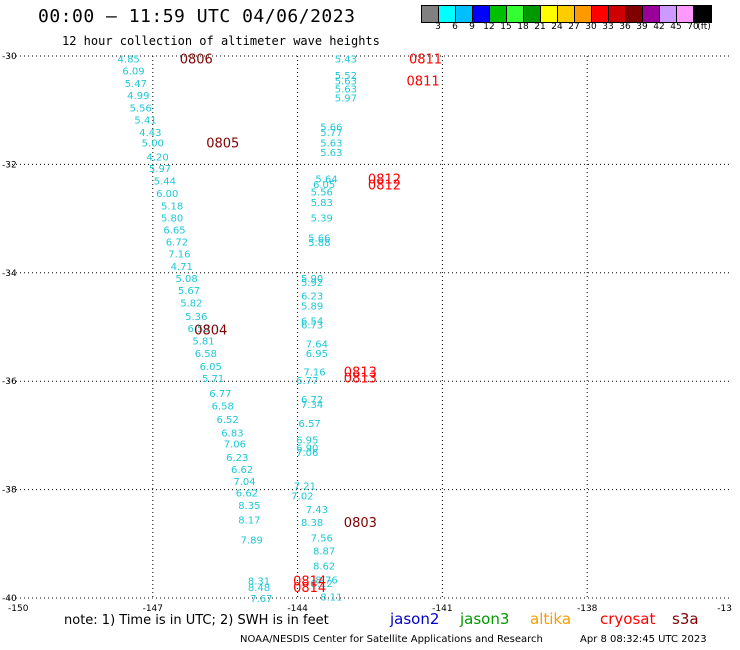  Describe the element at coordinates (312, 321) in the screenshot. I see `data-point-label: 6.54` at that location.